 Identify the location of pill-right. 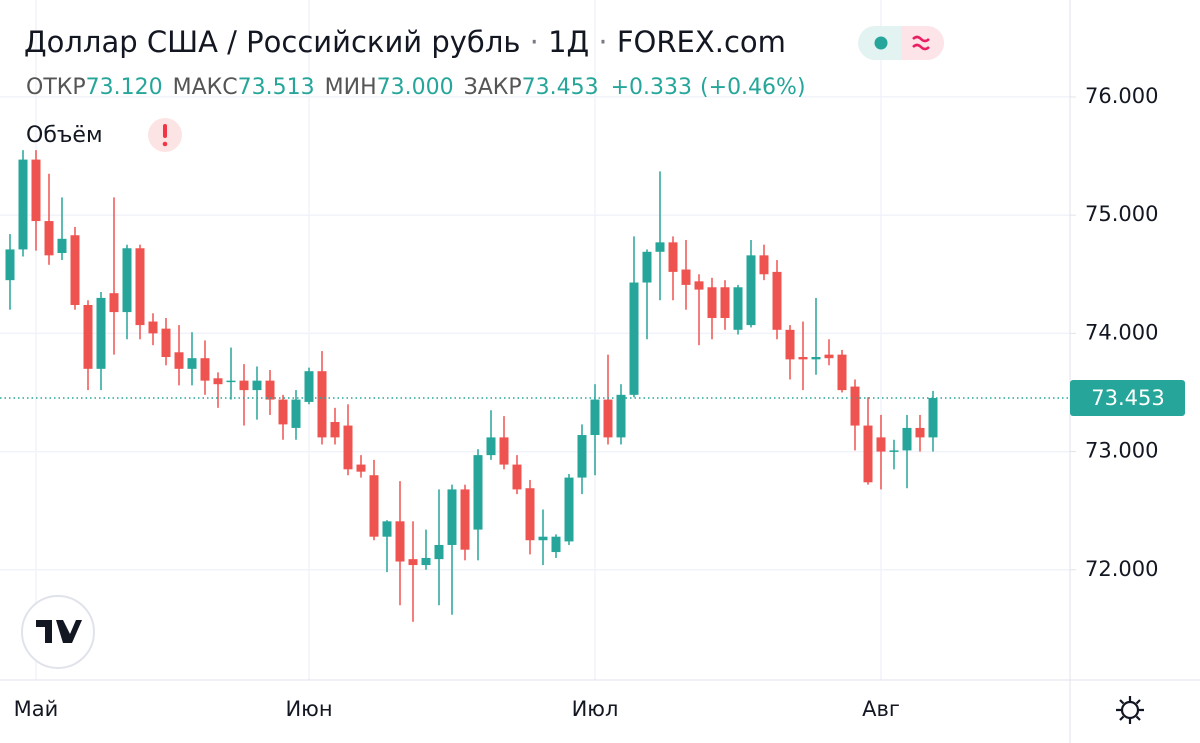
(922, 43).